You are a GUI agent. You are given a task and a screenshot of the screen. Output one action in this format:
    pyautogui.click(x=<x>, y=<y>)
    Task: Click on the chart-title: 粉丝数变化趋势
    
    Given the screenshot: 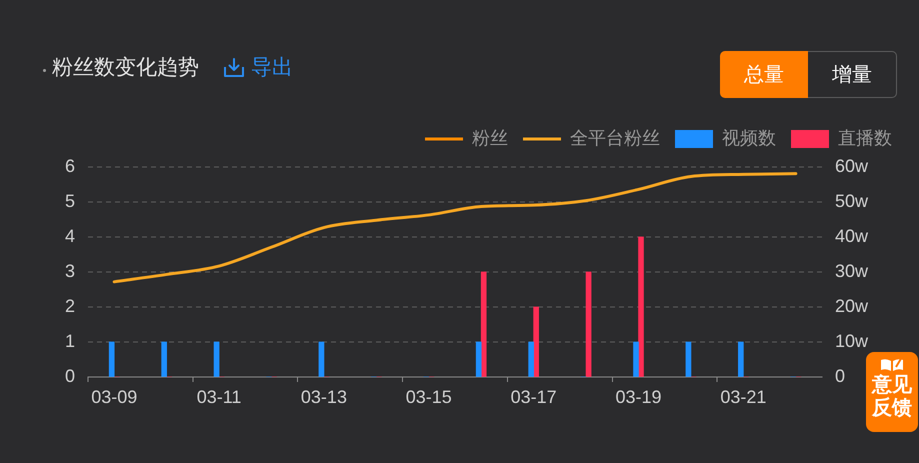 What is the action you would take?
    pyautogui.click(x=125, y=68)
    